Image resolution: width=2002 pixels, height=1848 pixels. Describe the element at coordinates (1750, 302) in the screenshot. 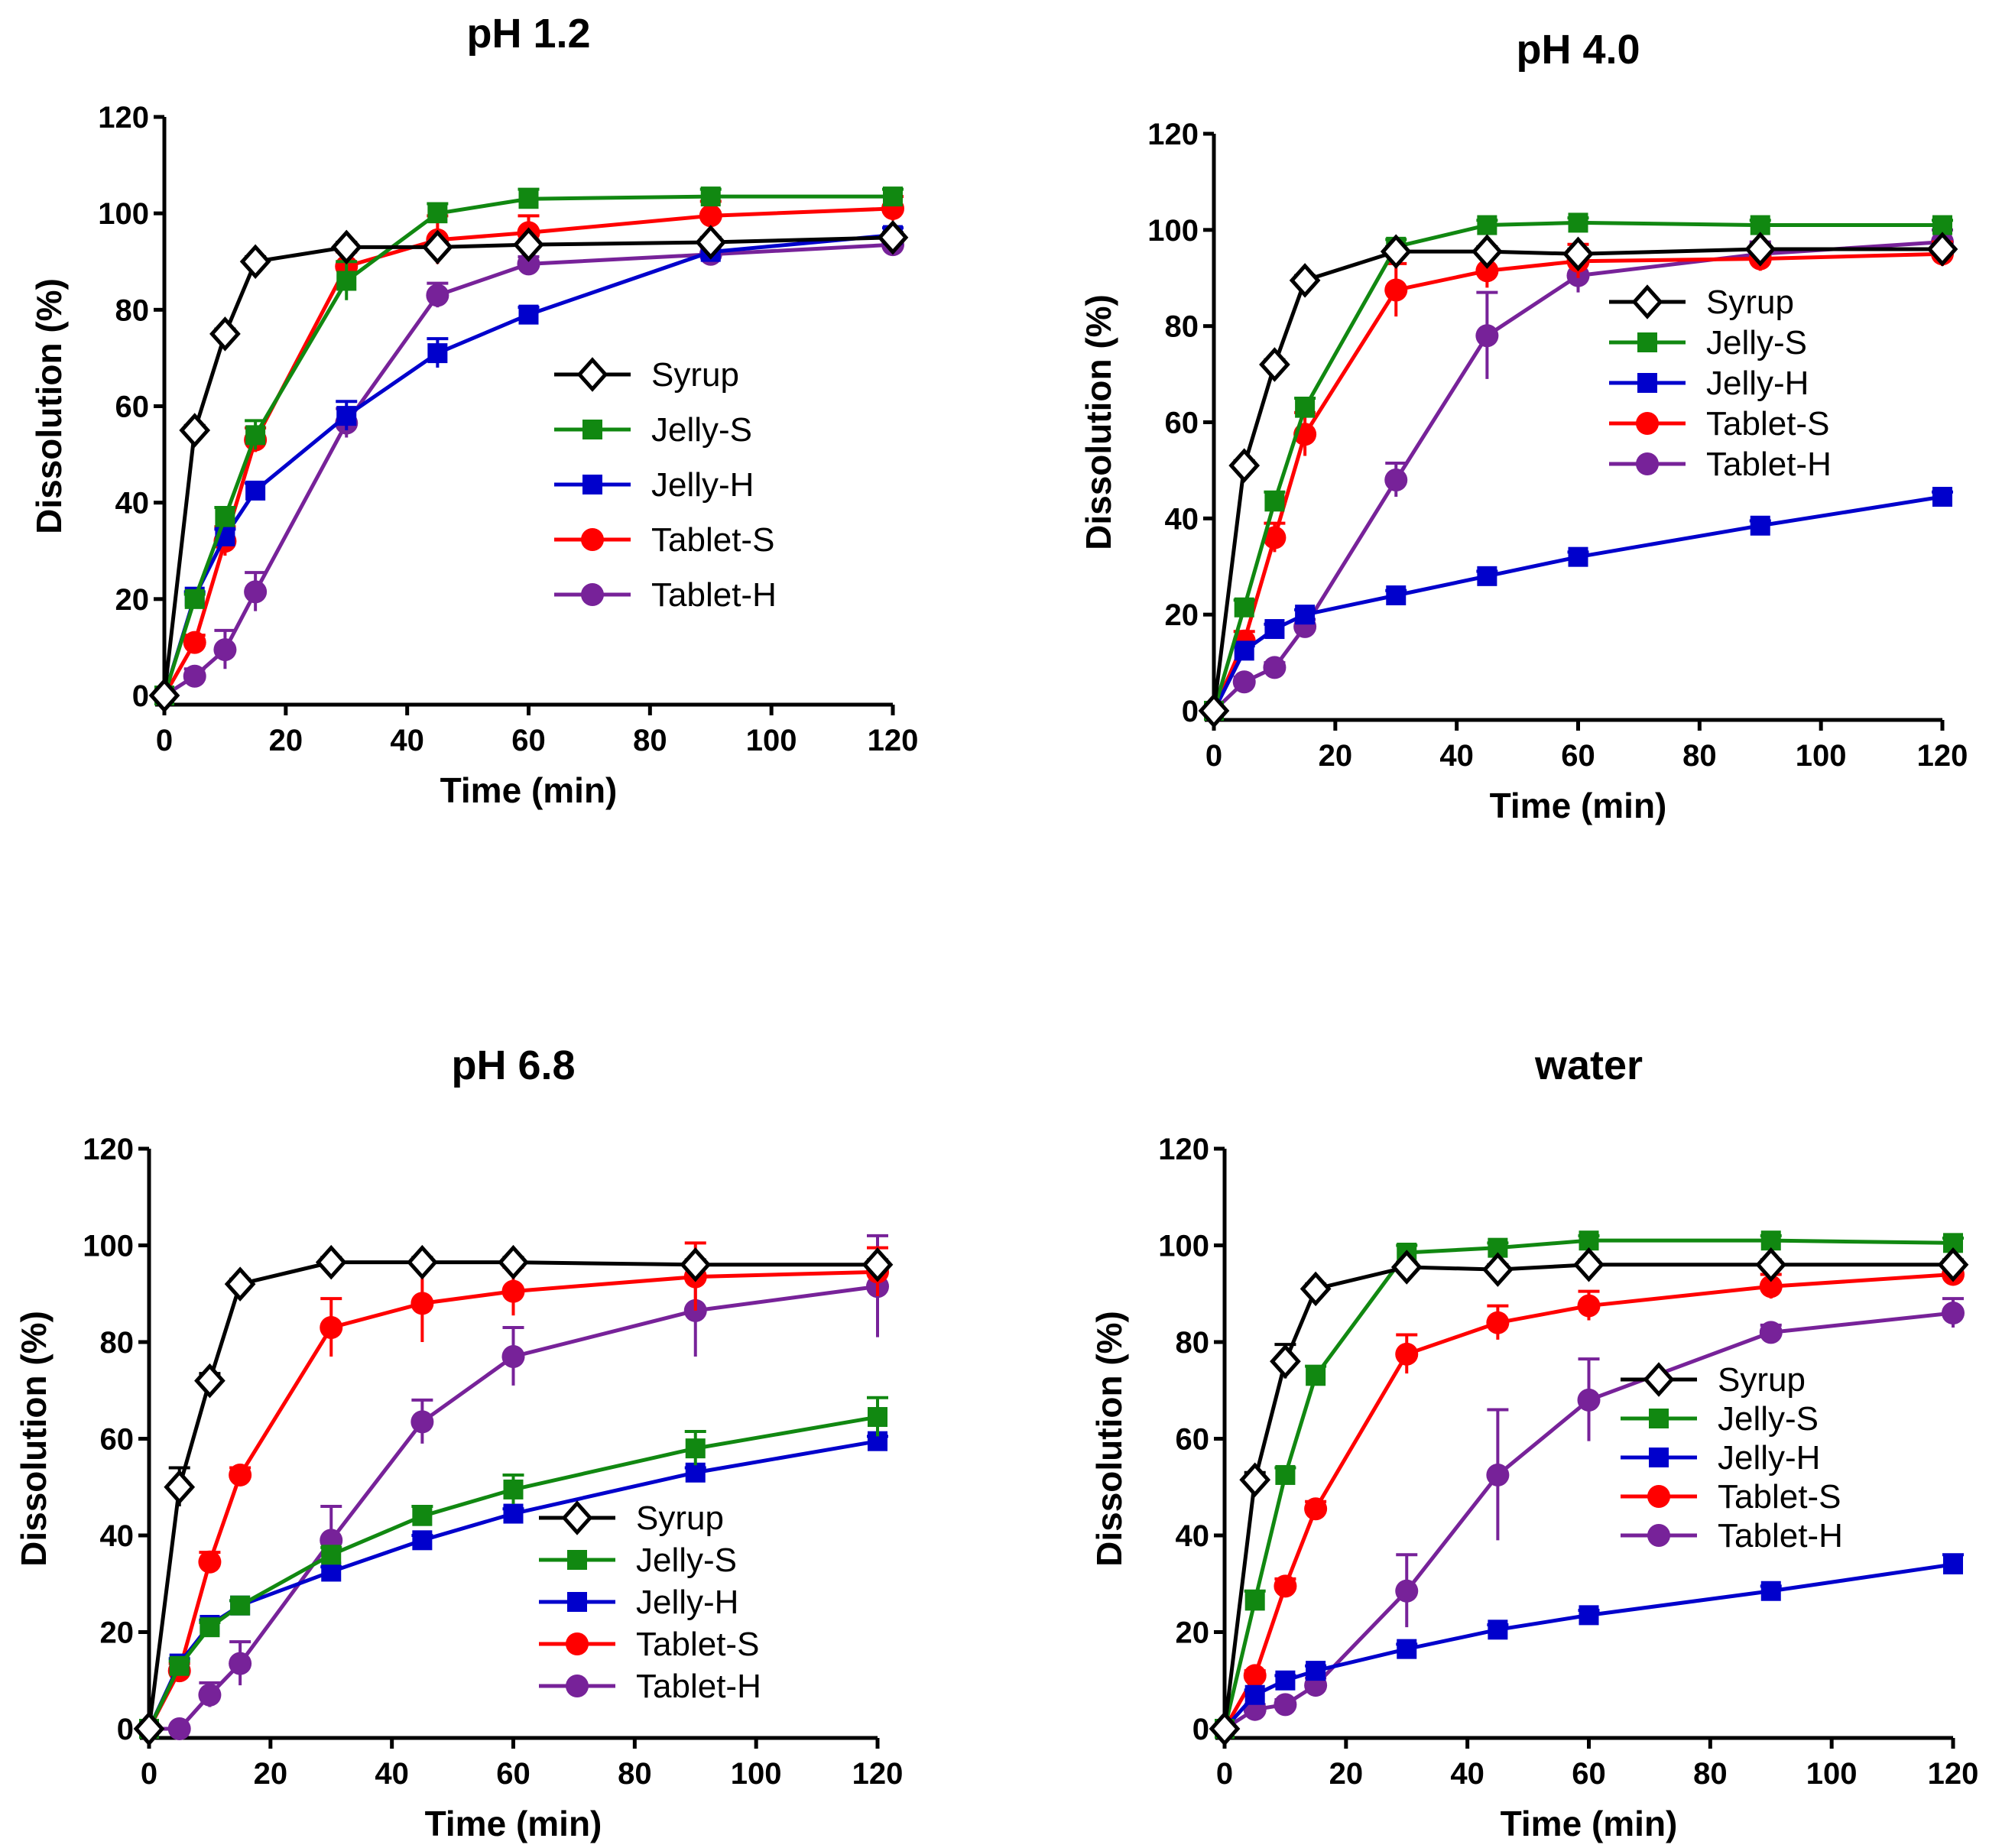

I see `legend-label: Syrup` at that location.